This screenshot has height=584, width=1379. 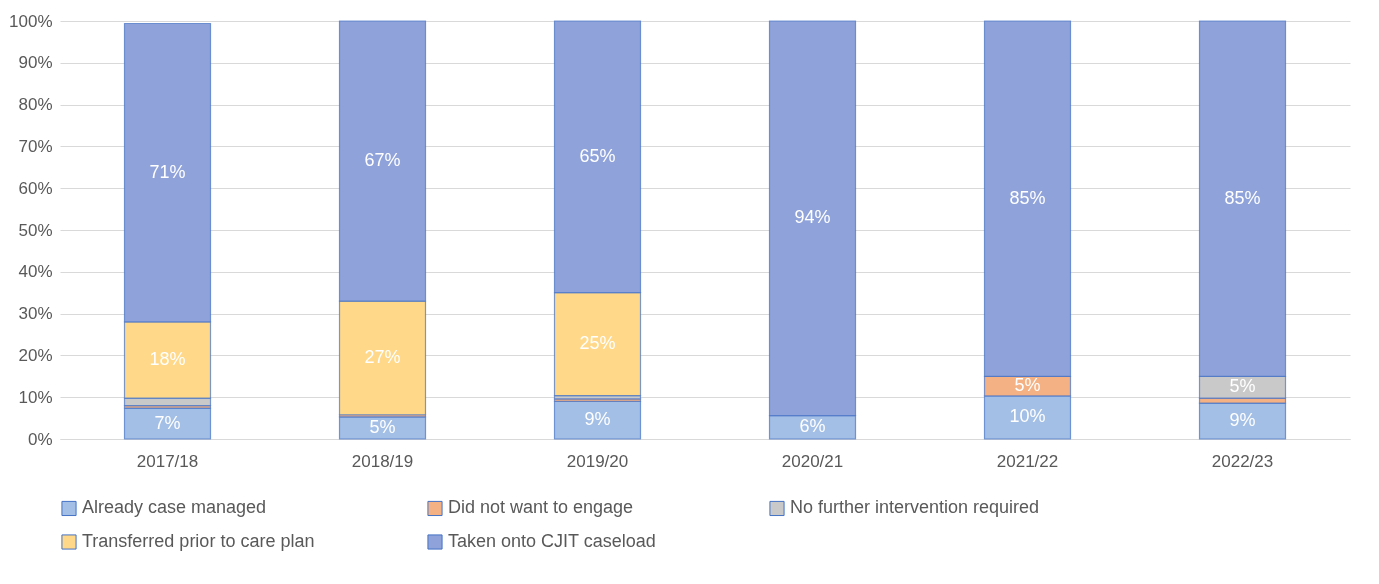 I want to click on x-tick-label: 2022/23, so click(x=1242, y=461).